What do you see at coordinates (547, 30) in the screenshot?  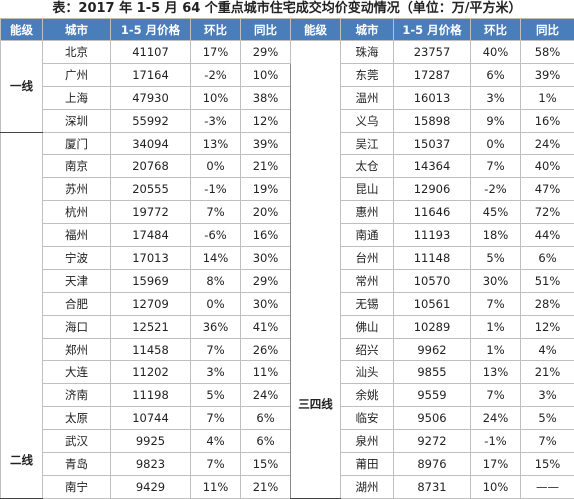 I see `column-header: 同比` at bounding box center [547, 30].